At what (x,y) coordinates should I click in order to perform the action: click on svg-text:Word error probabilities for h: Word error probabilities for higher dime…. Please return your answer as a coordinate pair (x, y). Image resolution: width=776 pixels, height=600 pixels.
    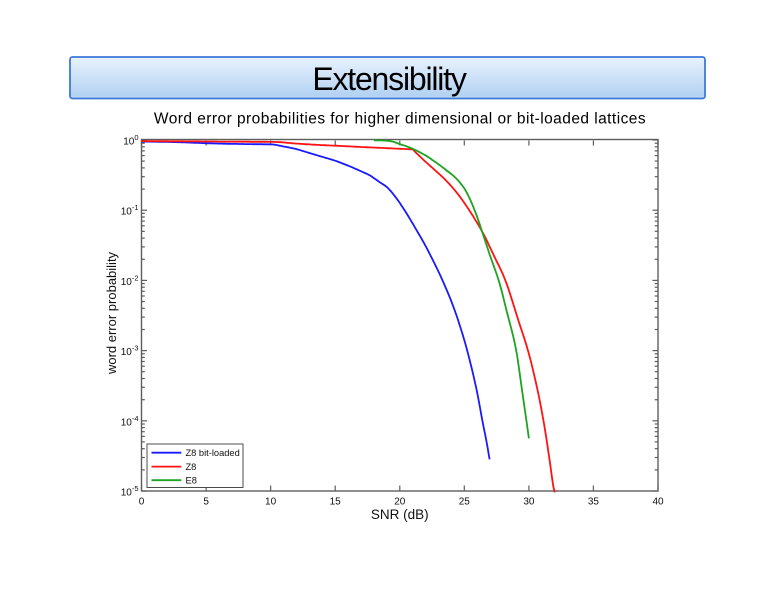
    Looking at the image, I should click on (400, 119).